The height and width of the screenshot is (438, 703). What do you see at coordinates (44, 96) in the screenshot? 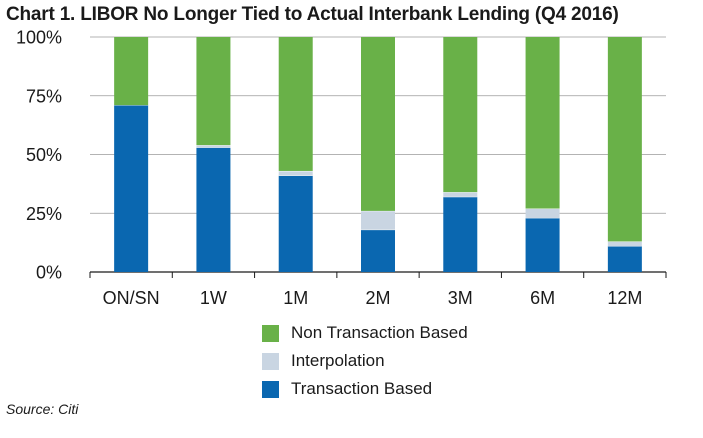
I see `y-tick-label: 75%` at bounding box center [44, 96].